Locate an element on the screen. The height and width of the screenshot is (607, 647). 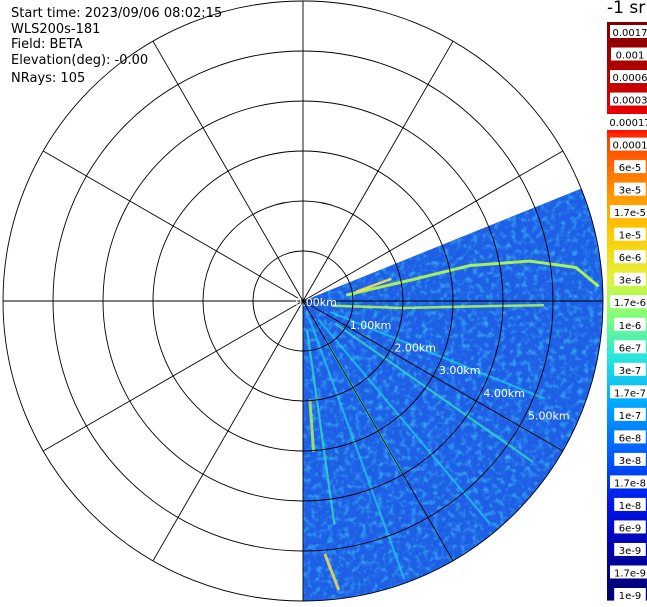
range-label: 3.00km is located at coordinates (460, 370).